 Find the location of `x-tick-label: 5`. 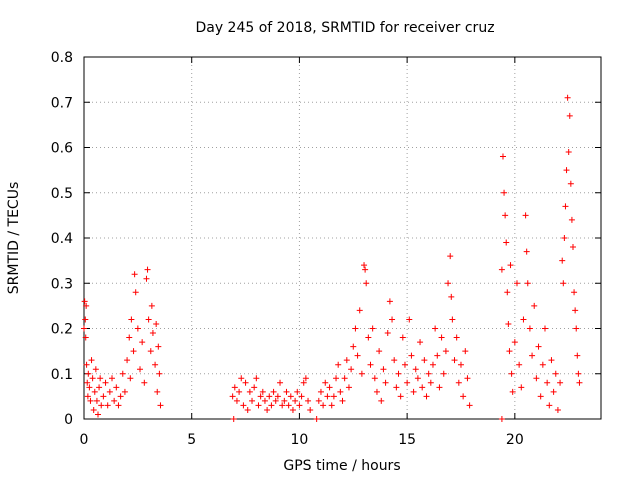

x-tick-label: 5 is located at coordinates (191, 440).